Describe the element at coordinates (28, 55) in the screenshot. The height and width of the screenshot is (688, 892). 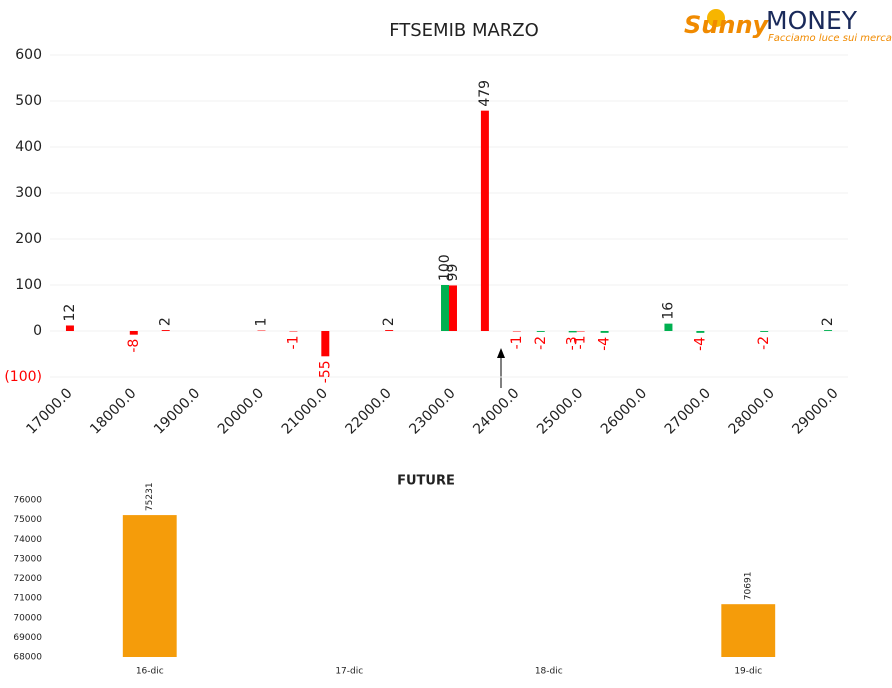
I see `y-tick-label: 600` at that location.